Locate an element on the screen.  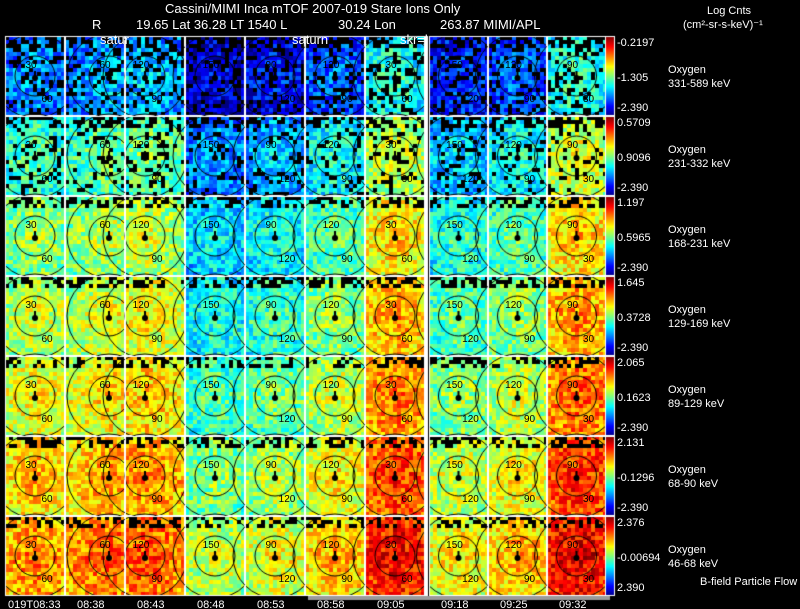
x-tick-label: 08:48 is located at coordinates (211, 604).